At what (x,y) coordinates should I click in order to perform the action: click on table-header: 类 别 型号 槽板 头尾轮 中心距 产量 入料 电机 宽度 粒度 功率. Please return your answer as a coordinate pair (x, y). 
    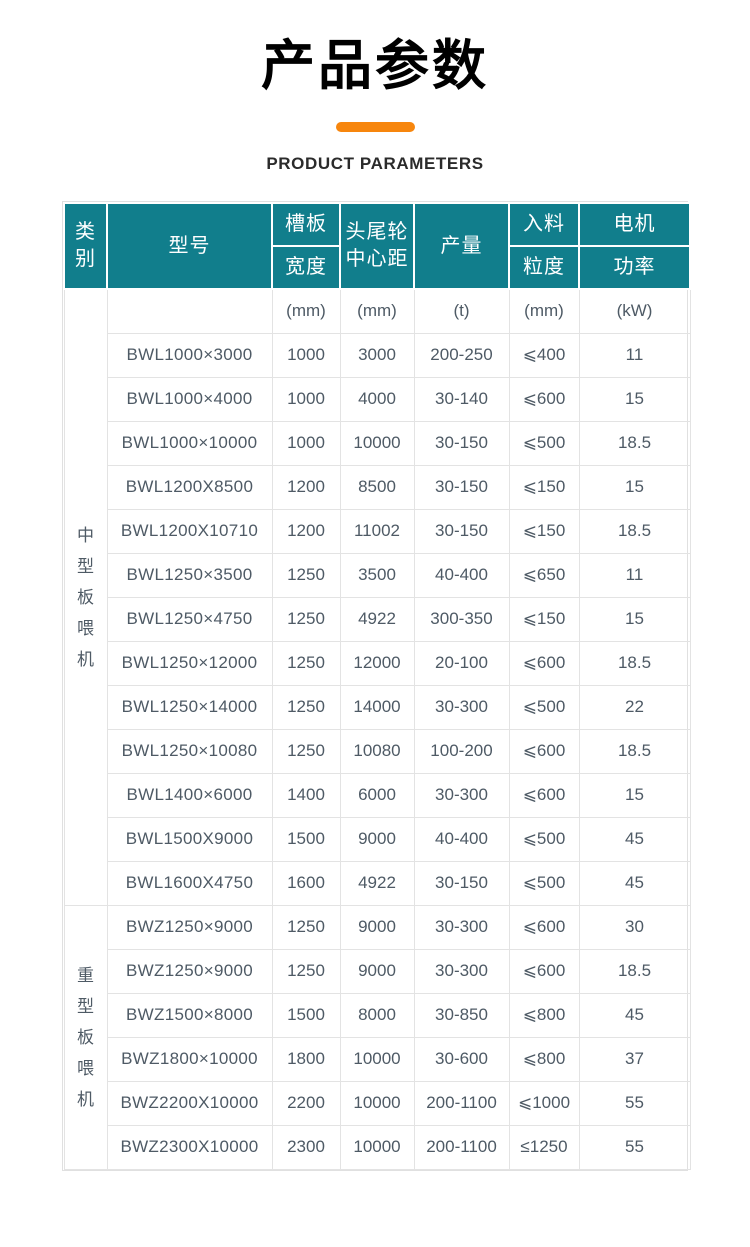
    Looking at the image, I should click on (377, 246).